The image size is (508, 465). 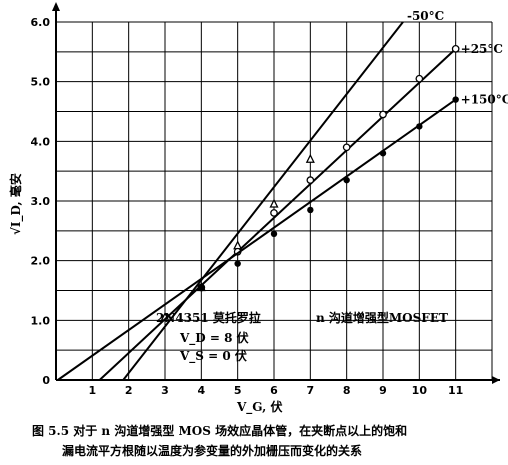 I want to click on figure-caption-line-2: 漏电流平方根随以温度为参变量的外加栅压而变化的关系, so click(x=212, y=451).